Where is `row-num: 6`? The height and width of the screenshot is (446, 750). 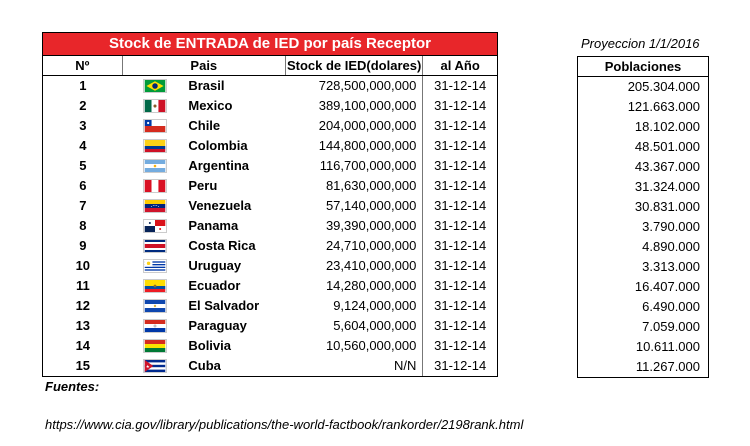
row-num: 6 is located at coordinates (83, 185).